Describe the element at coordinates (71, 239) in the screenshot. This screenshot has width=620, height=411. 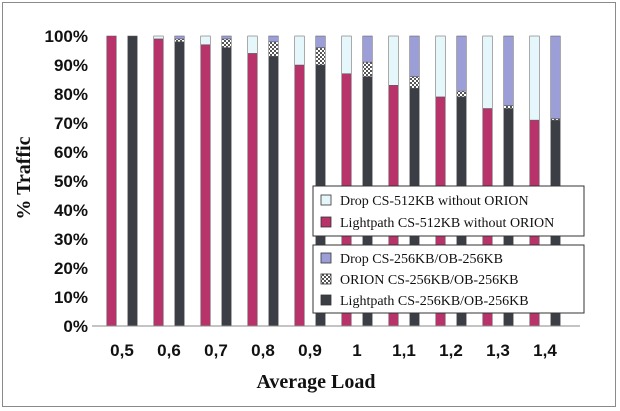
I see `y-tick-label: 30%` at that location.